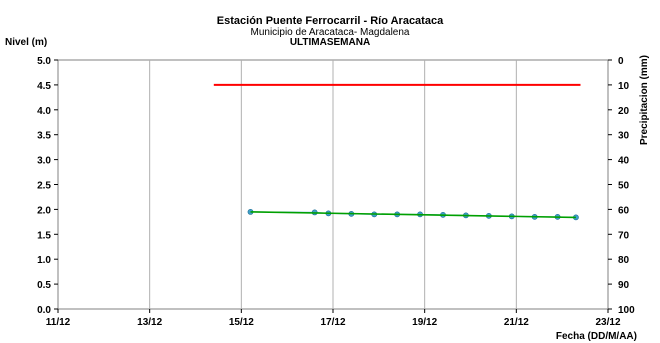 The image size is (660, 343). Describe the element at coordinates (330, 32) in the screenshot. I see `chart-subtitle: Municipio de Aracataca- Magdalena` at that location.